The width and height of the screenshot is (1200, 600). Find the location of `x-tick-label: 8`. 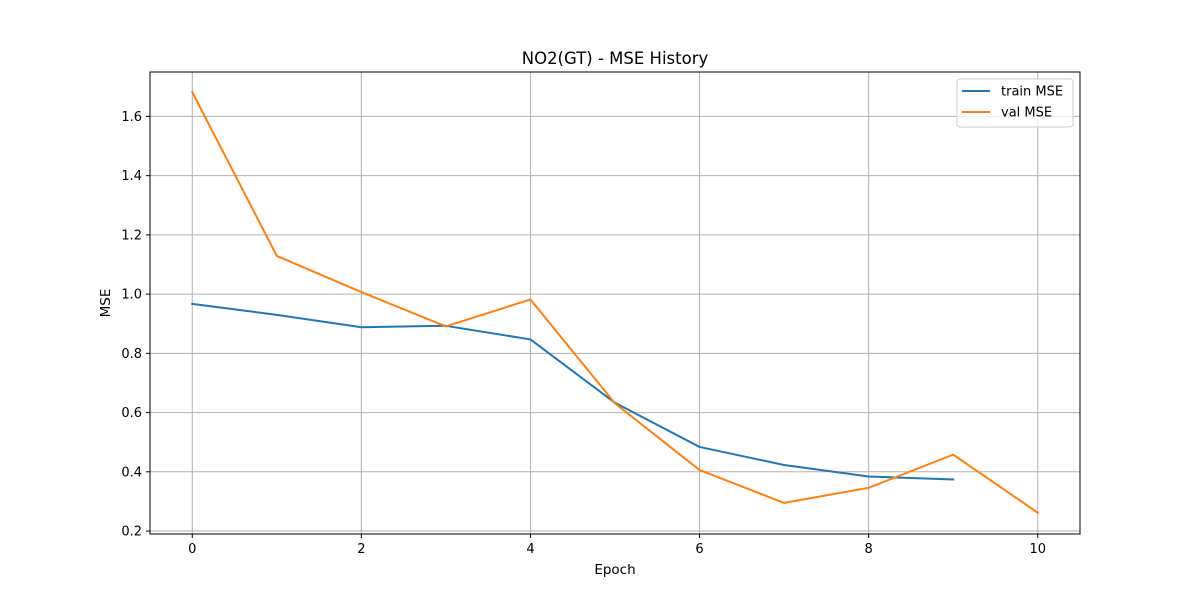

x-tick-label: 8 is located at coordinates (868, 549).